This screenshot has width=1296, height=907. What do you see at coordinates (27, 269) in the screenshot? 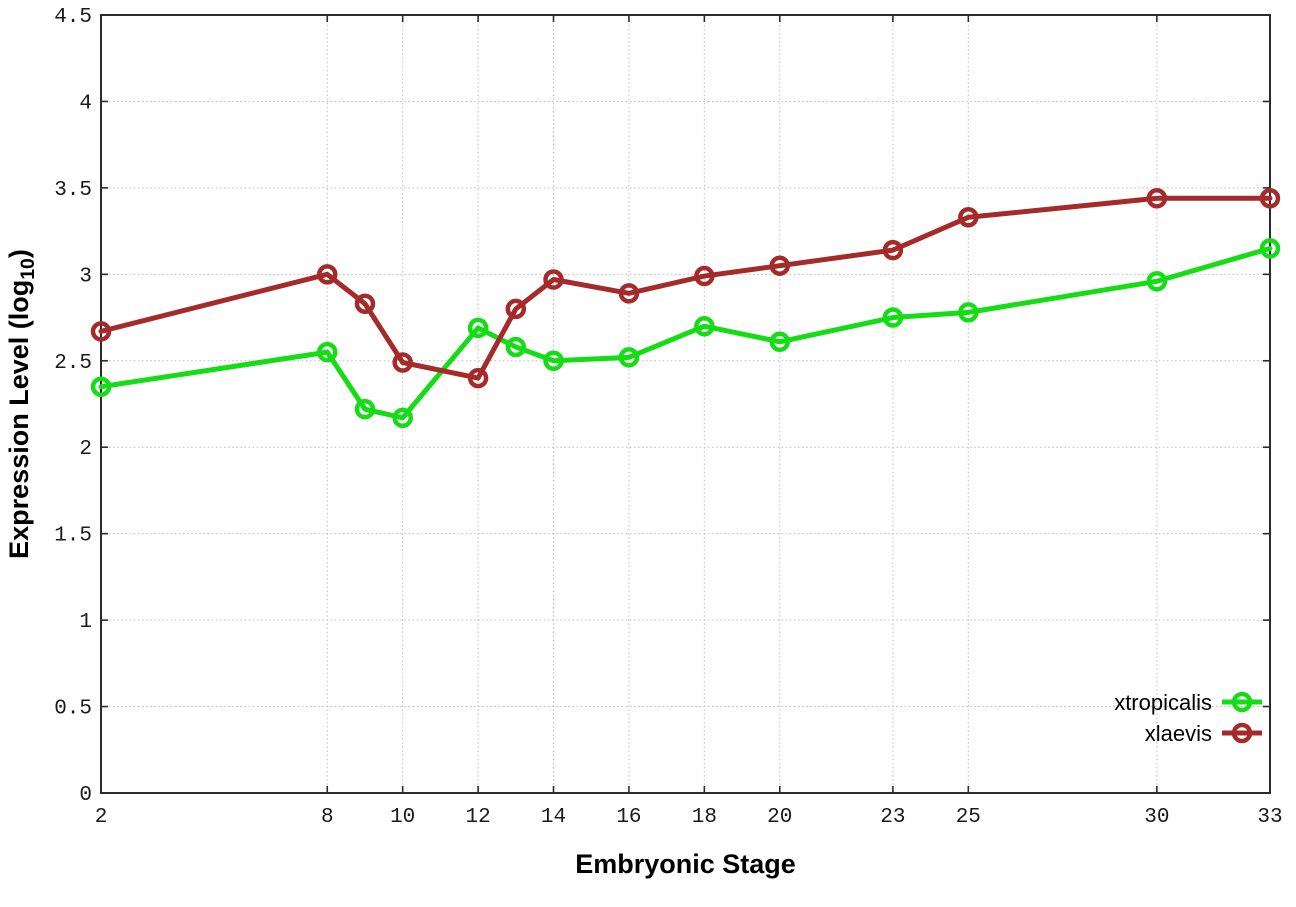
I see `y-axis-label-subscript: 10` at bounding box center [27, 269].